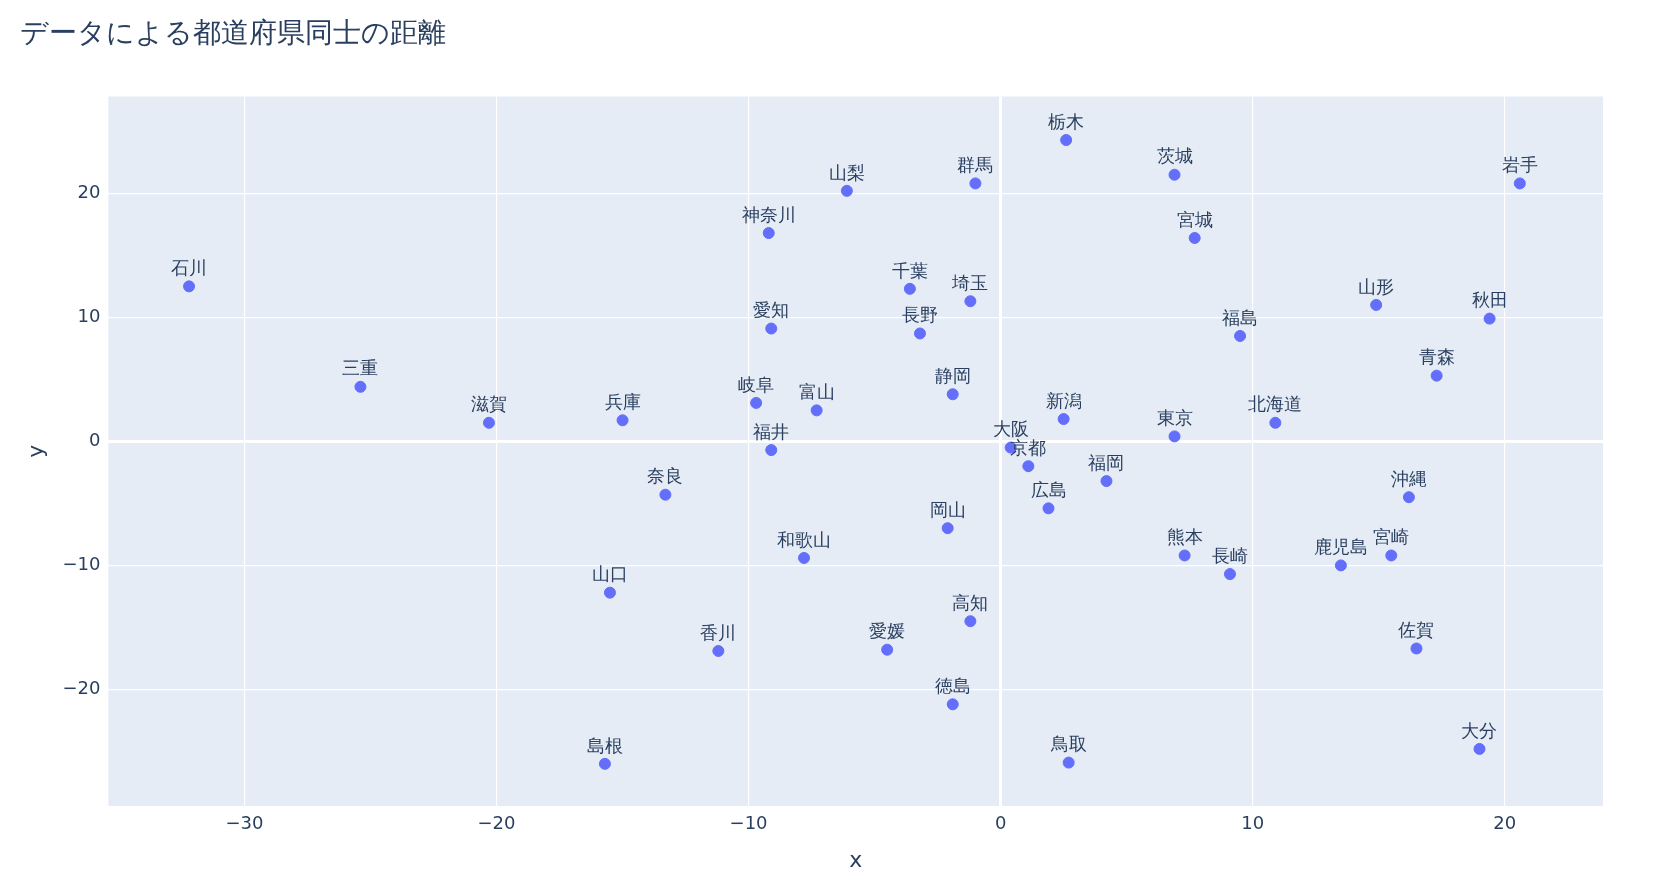  Describe the element at coordinates (1436, 357) in the screenshot. I see `data-label: 青森` at that location.